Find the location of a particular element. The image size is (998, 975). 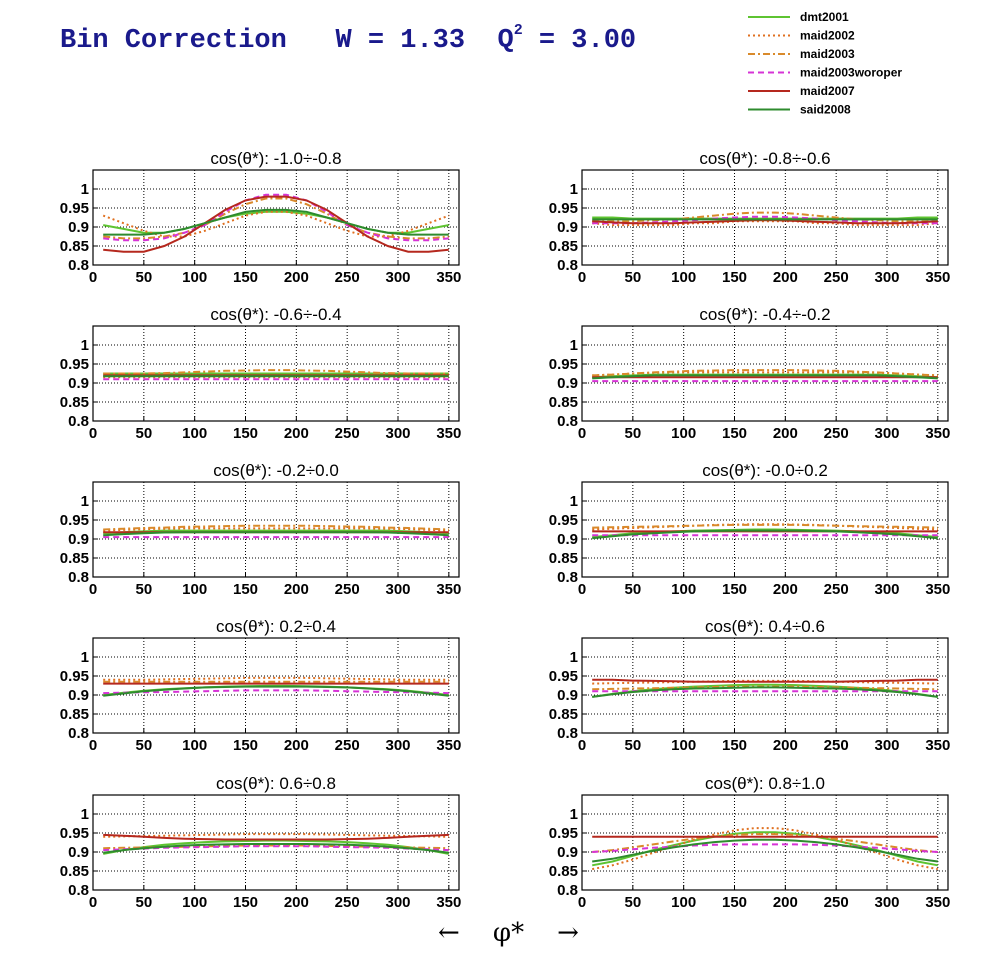

legend-label-said2008: said2008 is located at coordinates (825, 110).